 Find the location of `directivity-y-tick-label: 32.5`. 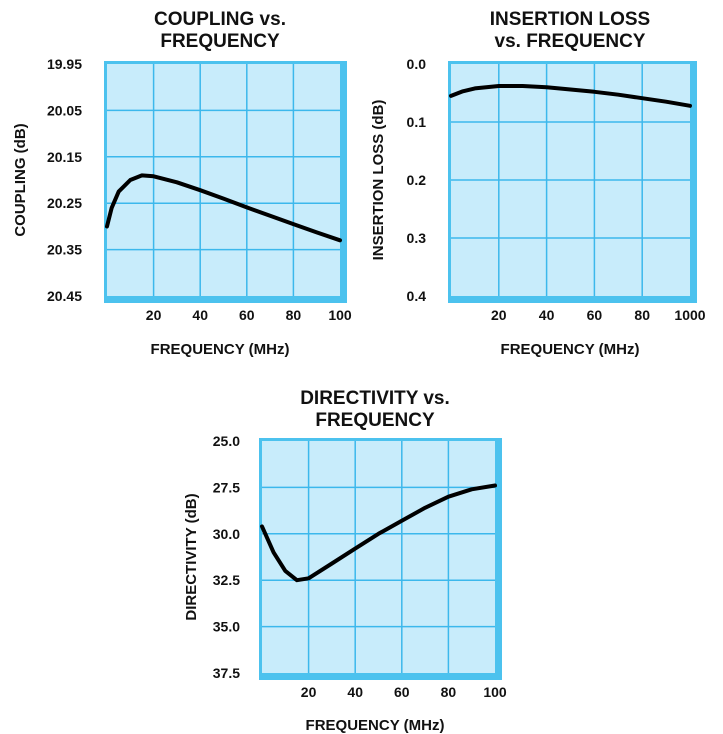

directivity-y-tick-label: 32.5 is located at coordinates (226, 580).